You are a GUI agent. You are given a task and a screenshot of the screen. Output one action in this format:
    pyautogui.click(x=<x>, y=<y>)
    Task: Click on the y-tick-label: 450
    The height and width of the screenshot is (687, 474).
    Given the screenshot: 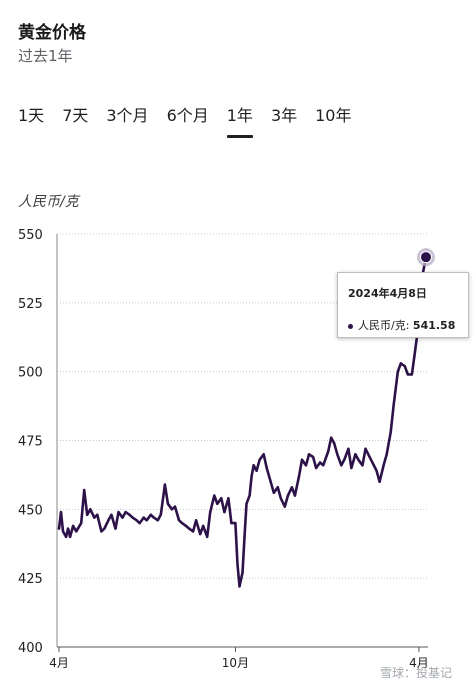 What is the action you would take?
    pyautogui.click(x=30, y=510)
    